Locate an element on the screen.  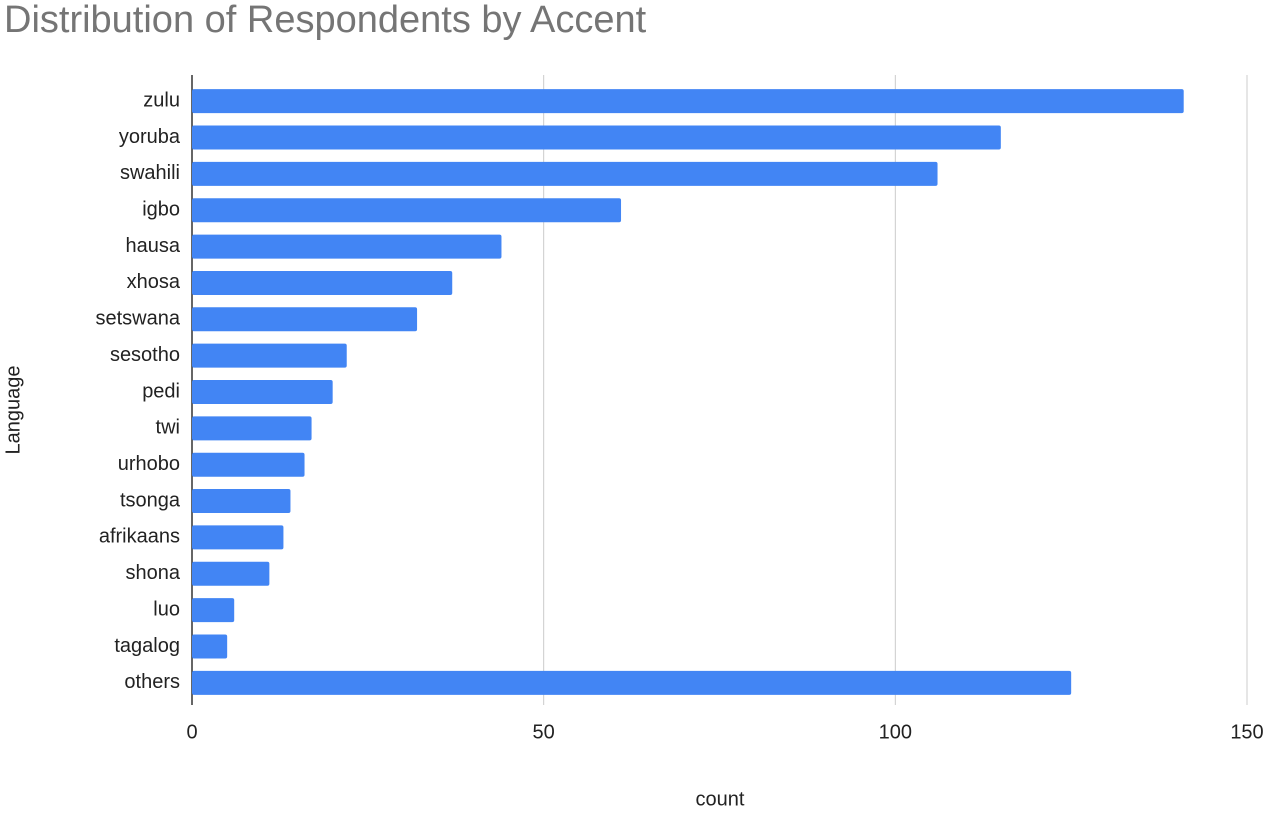
y-tick-label: tagalog is located at coordinates (147, 646).